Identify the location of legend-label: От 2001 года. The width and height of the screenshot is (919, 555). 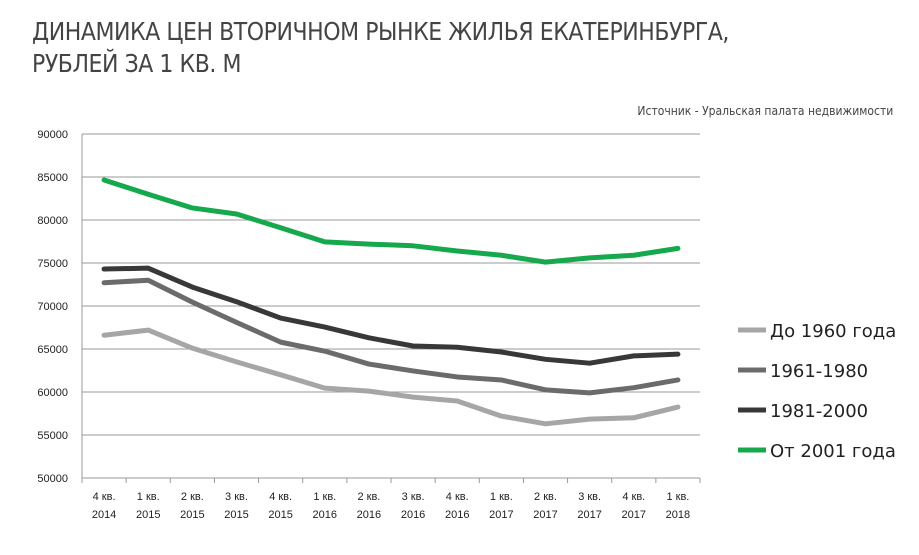
(833, 451).